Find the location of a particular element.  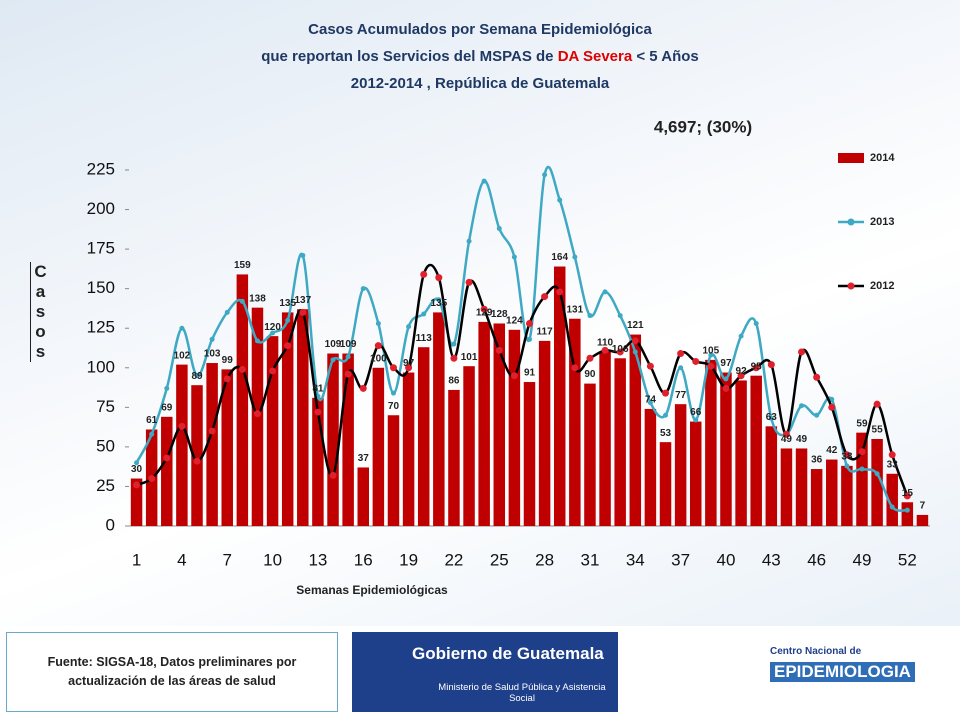

data-label: 110 is located at coordinates (605, 343).